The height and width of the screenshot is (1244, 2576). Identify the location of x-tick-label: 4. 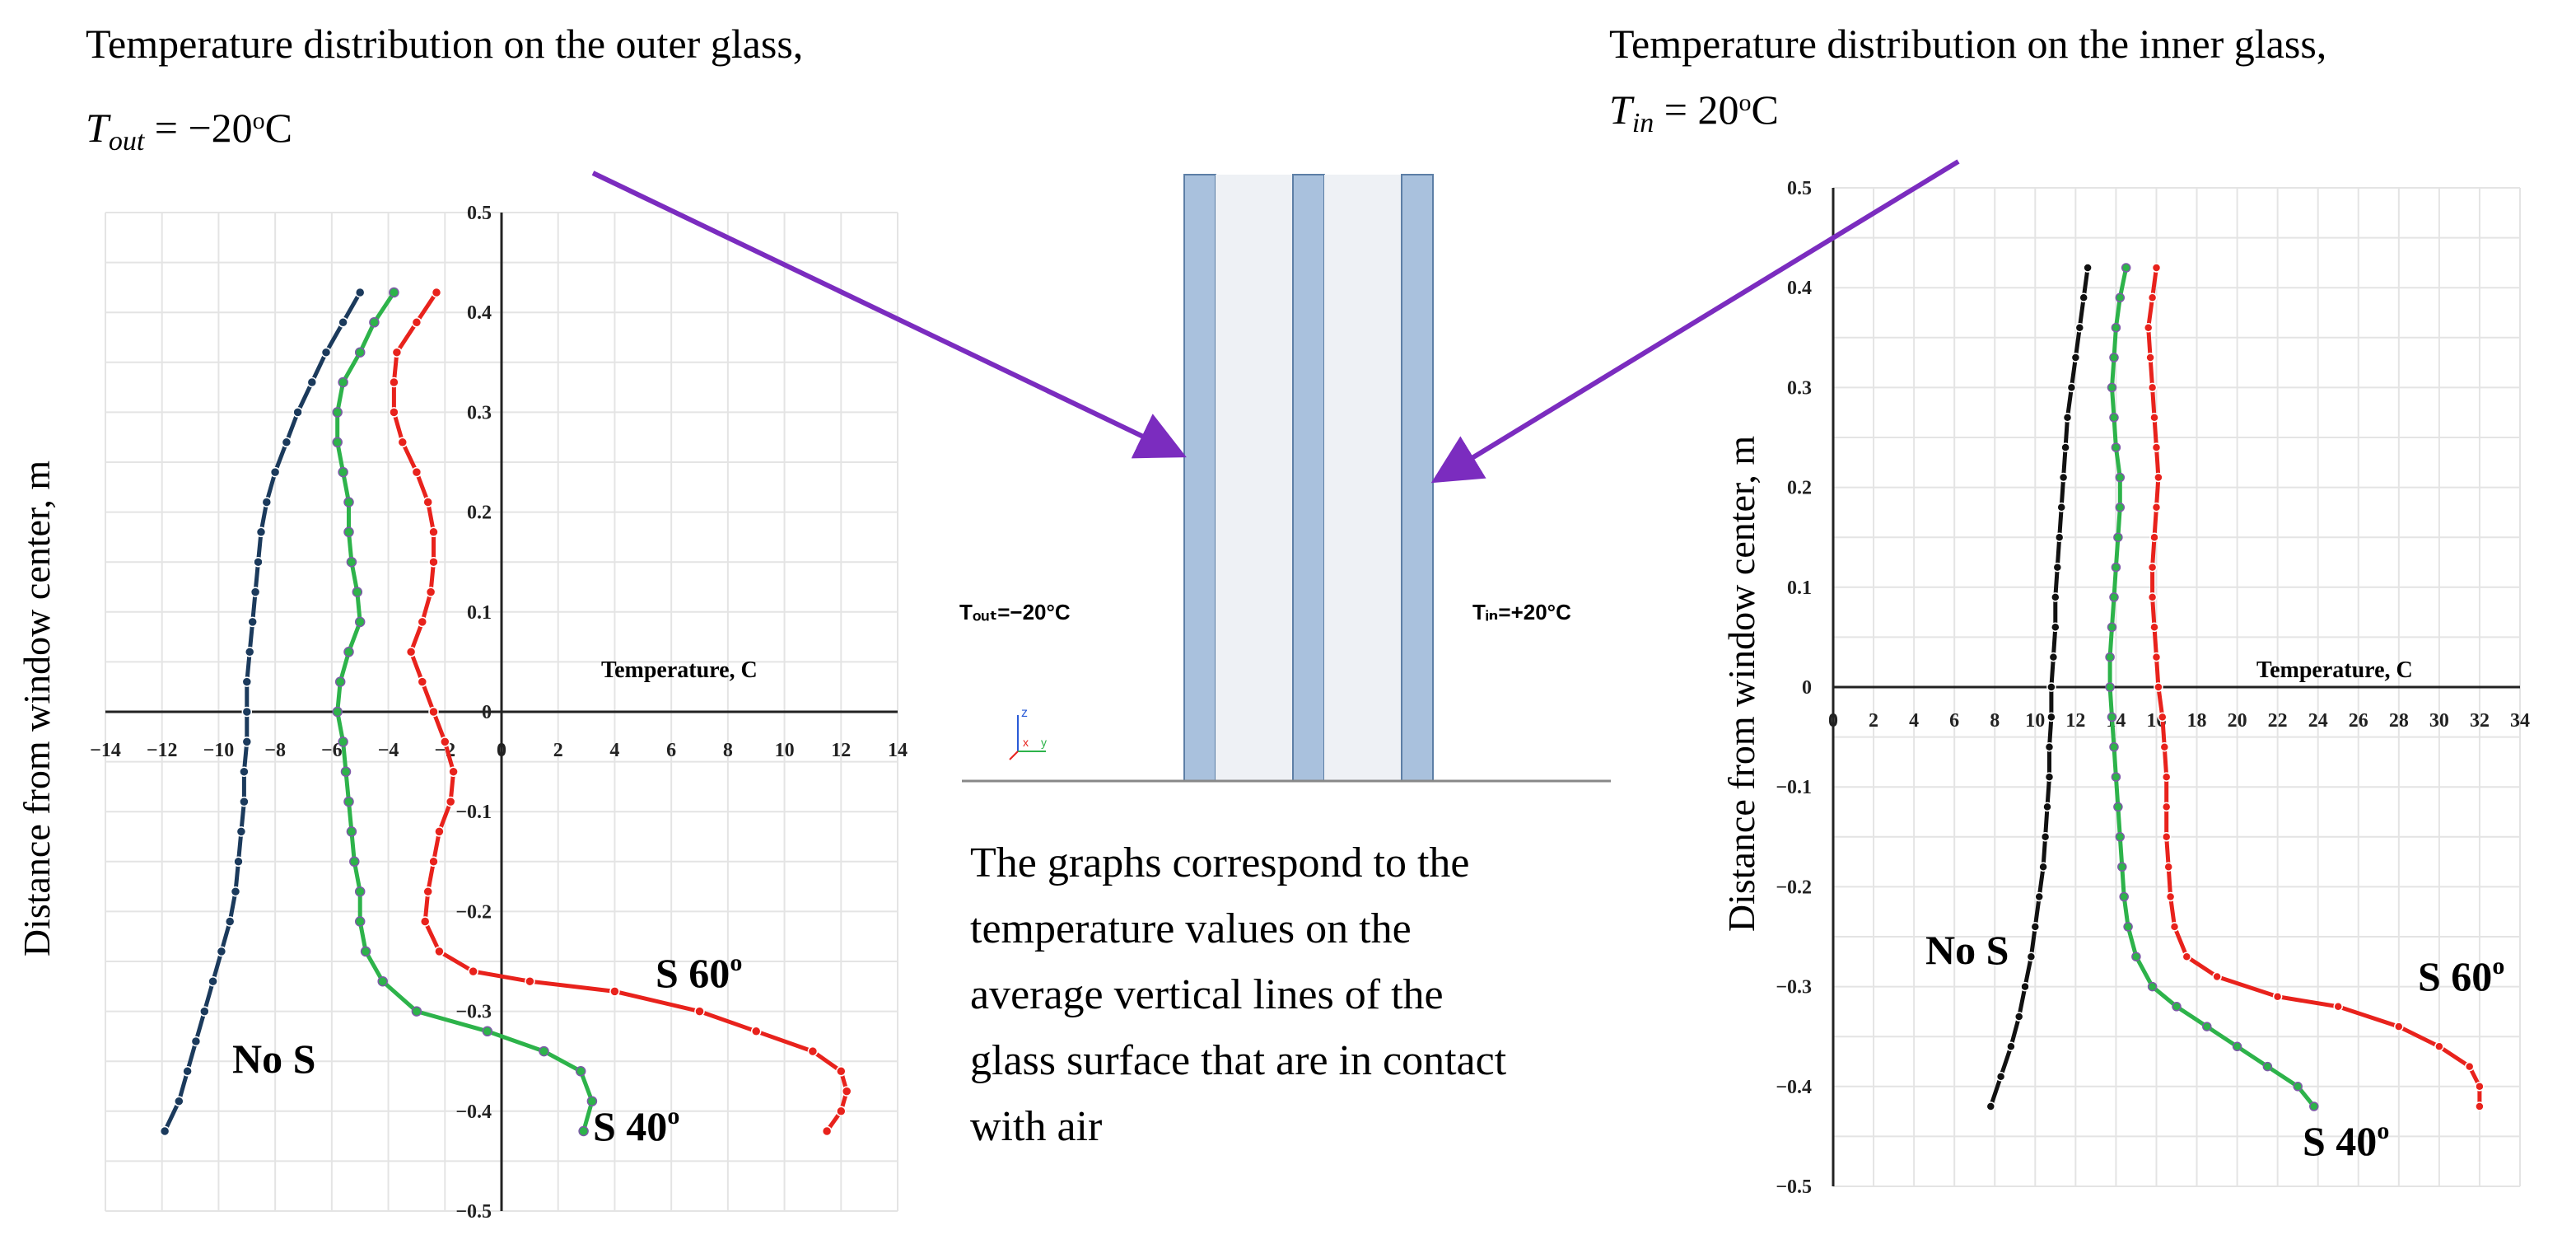
(614, 750).